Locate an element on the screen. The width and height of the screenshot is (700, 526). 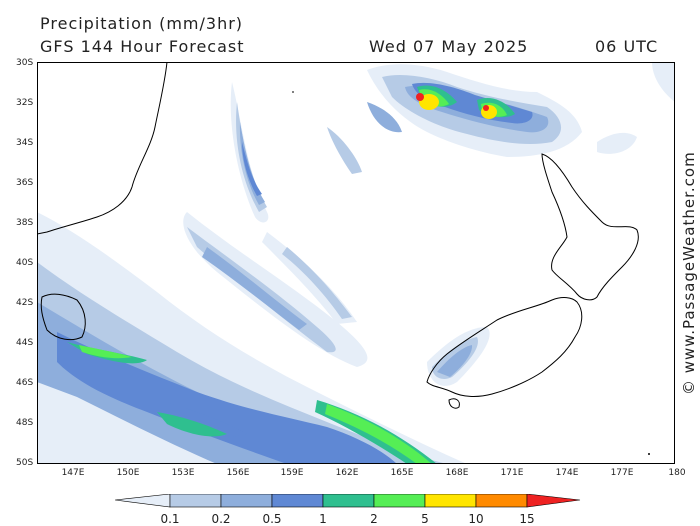
lat-label: 38S is located at coordinates (25, 223).